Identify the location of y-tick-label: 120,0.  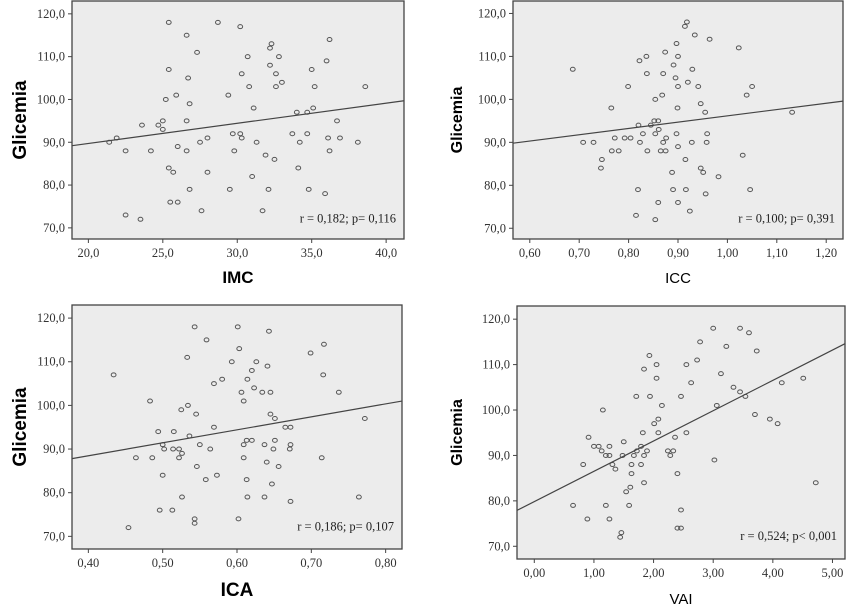
(496, 319).